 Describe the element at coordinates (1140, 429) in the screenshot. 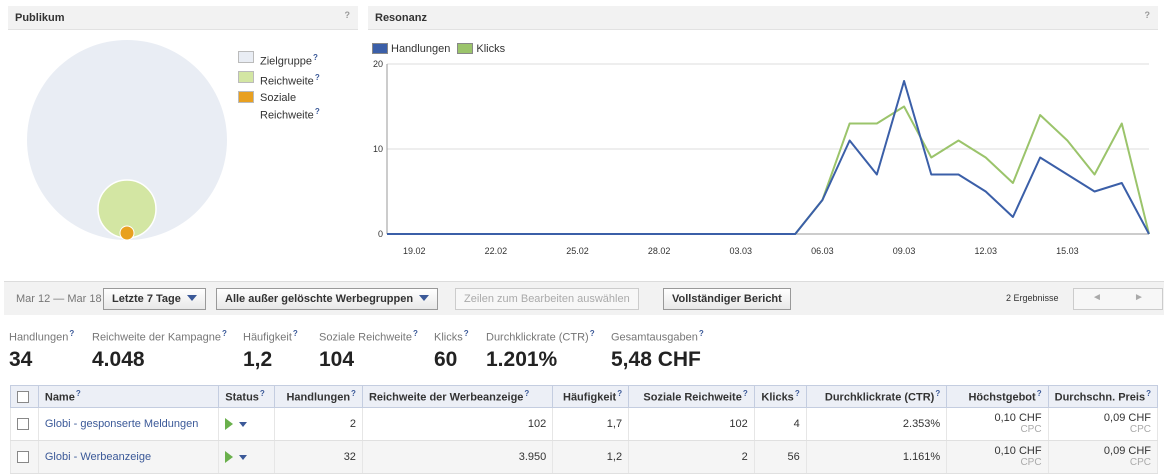

I see `price-type: CPC` at that location.